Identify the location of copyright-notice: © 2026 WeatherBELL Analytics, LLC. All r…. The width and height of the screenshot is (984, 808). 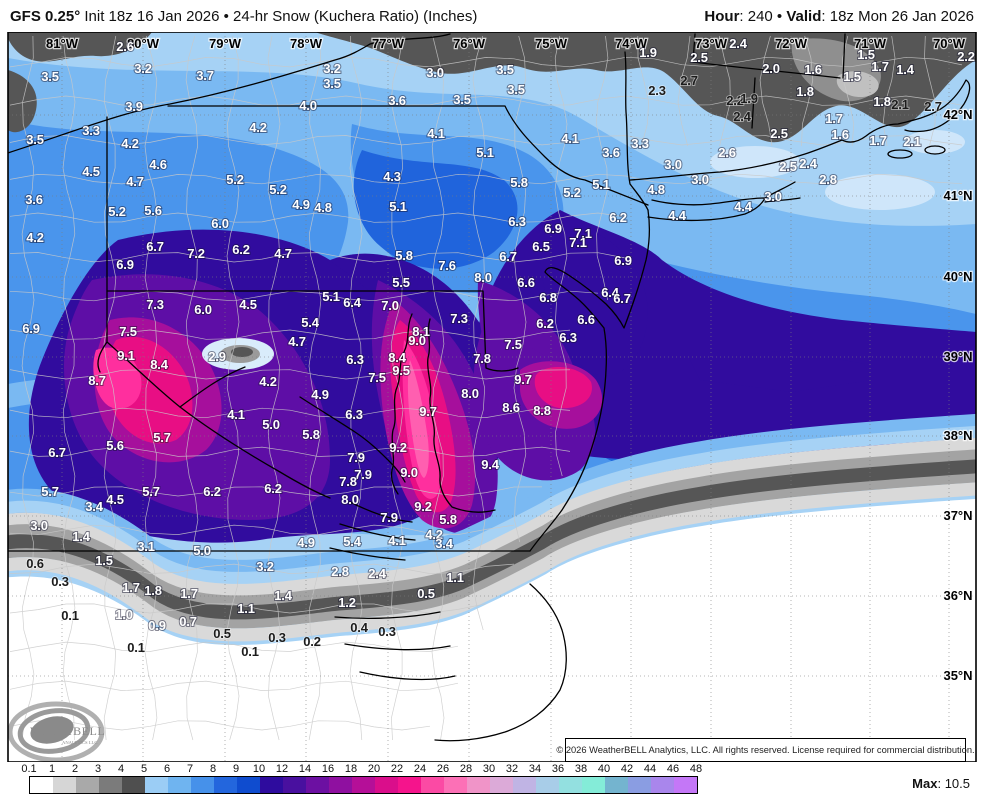
(765, 750).